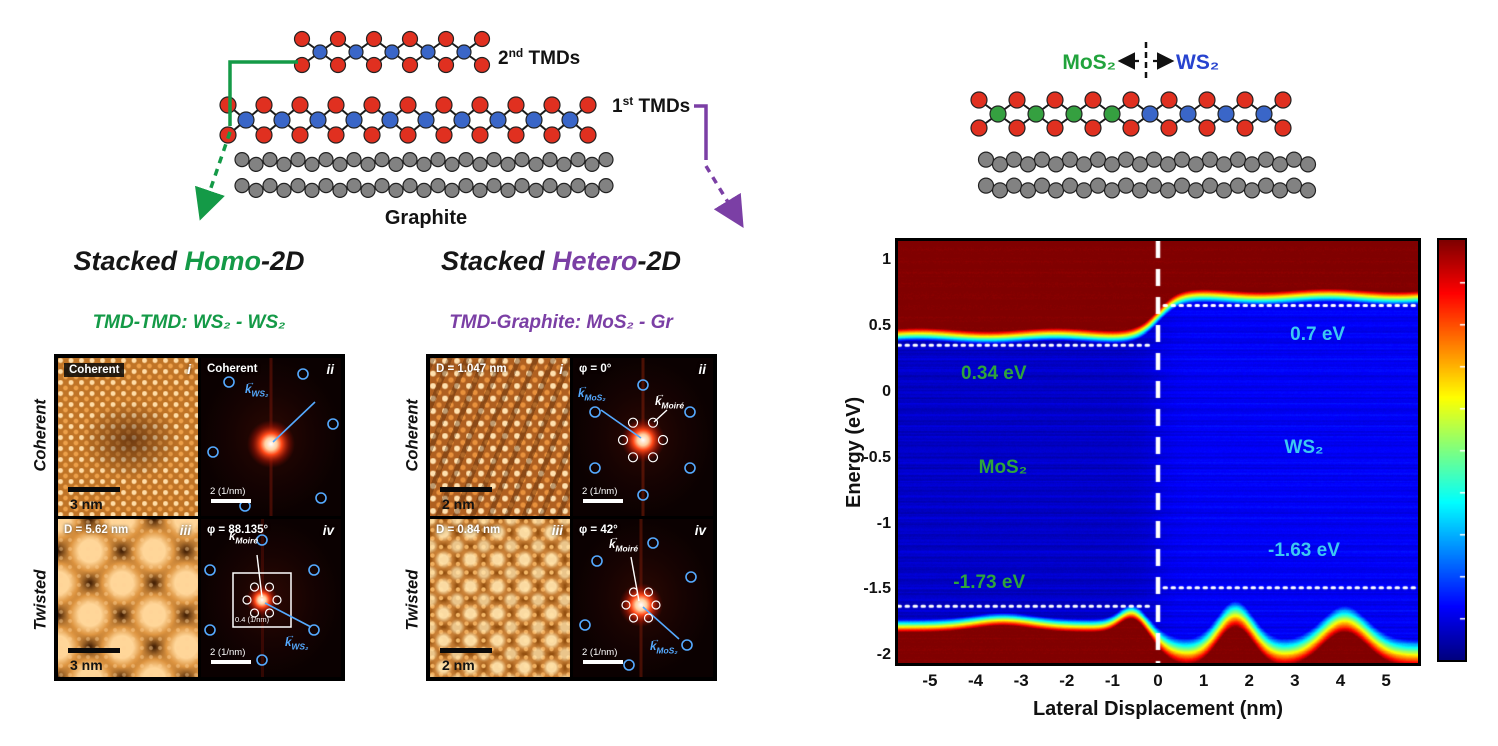 Image resolution: width=1498 pixels, height=746 pixels. What do you see at coordinates (975, 680) in the screenshot?
I see `x-tick-label: -4` at bounding box center [975, 680].